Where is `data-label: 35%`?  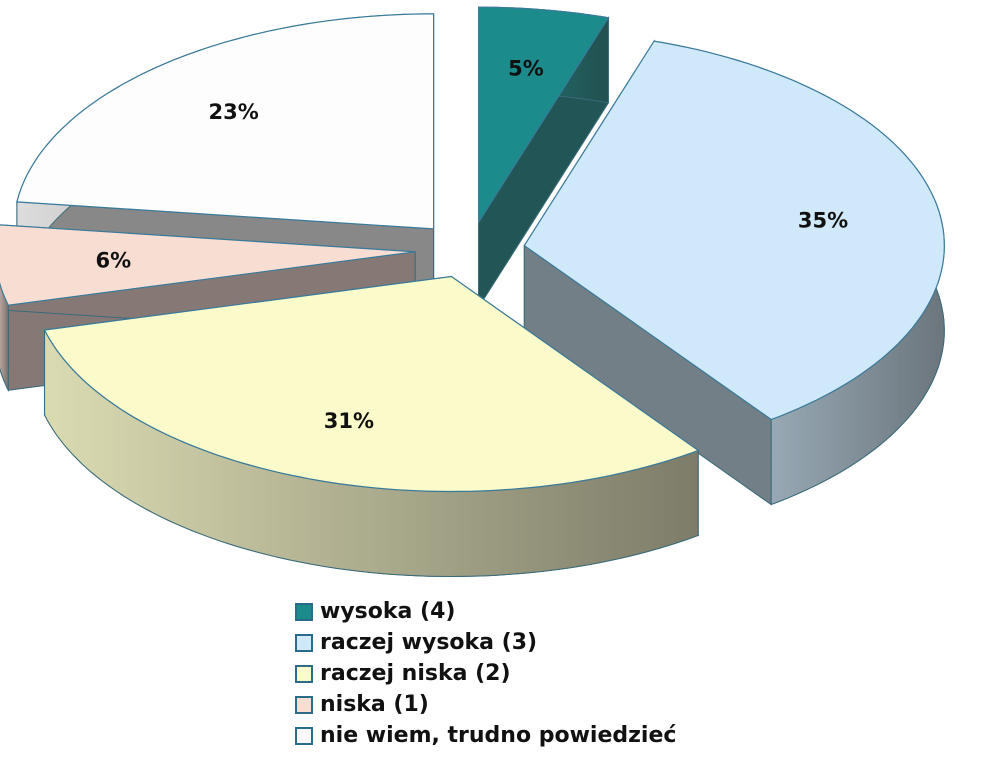 data-label: 35% is located at coordinates (823, 220).